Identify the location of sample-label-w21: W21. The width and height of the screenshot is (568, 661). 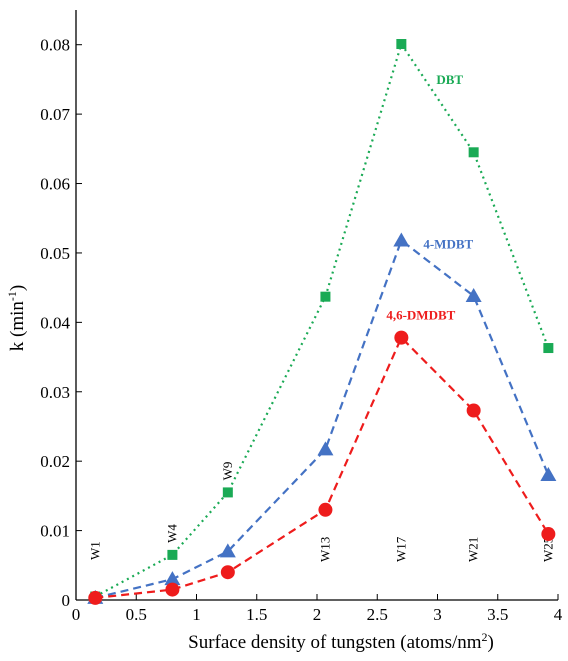
(473, 549).